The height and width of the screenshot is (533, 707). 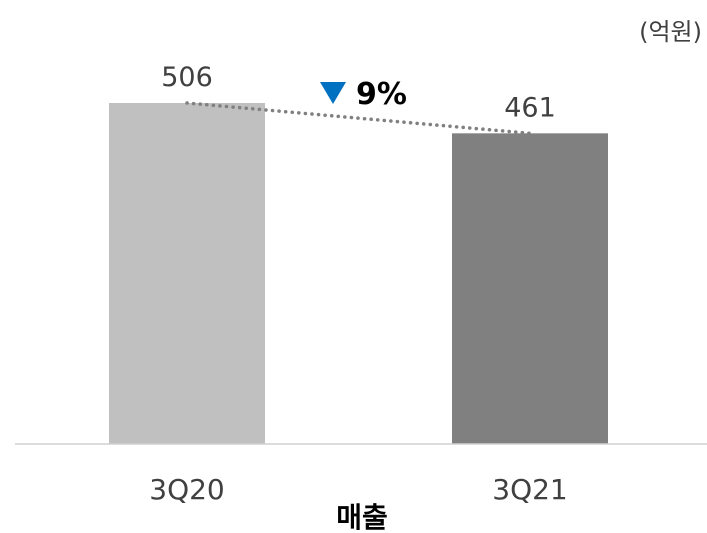 I want to click on change-percent-label: 9%, so click(x=381, y=94).